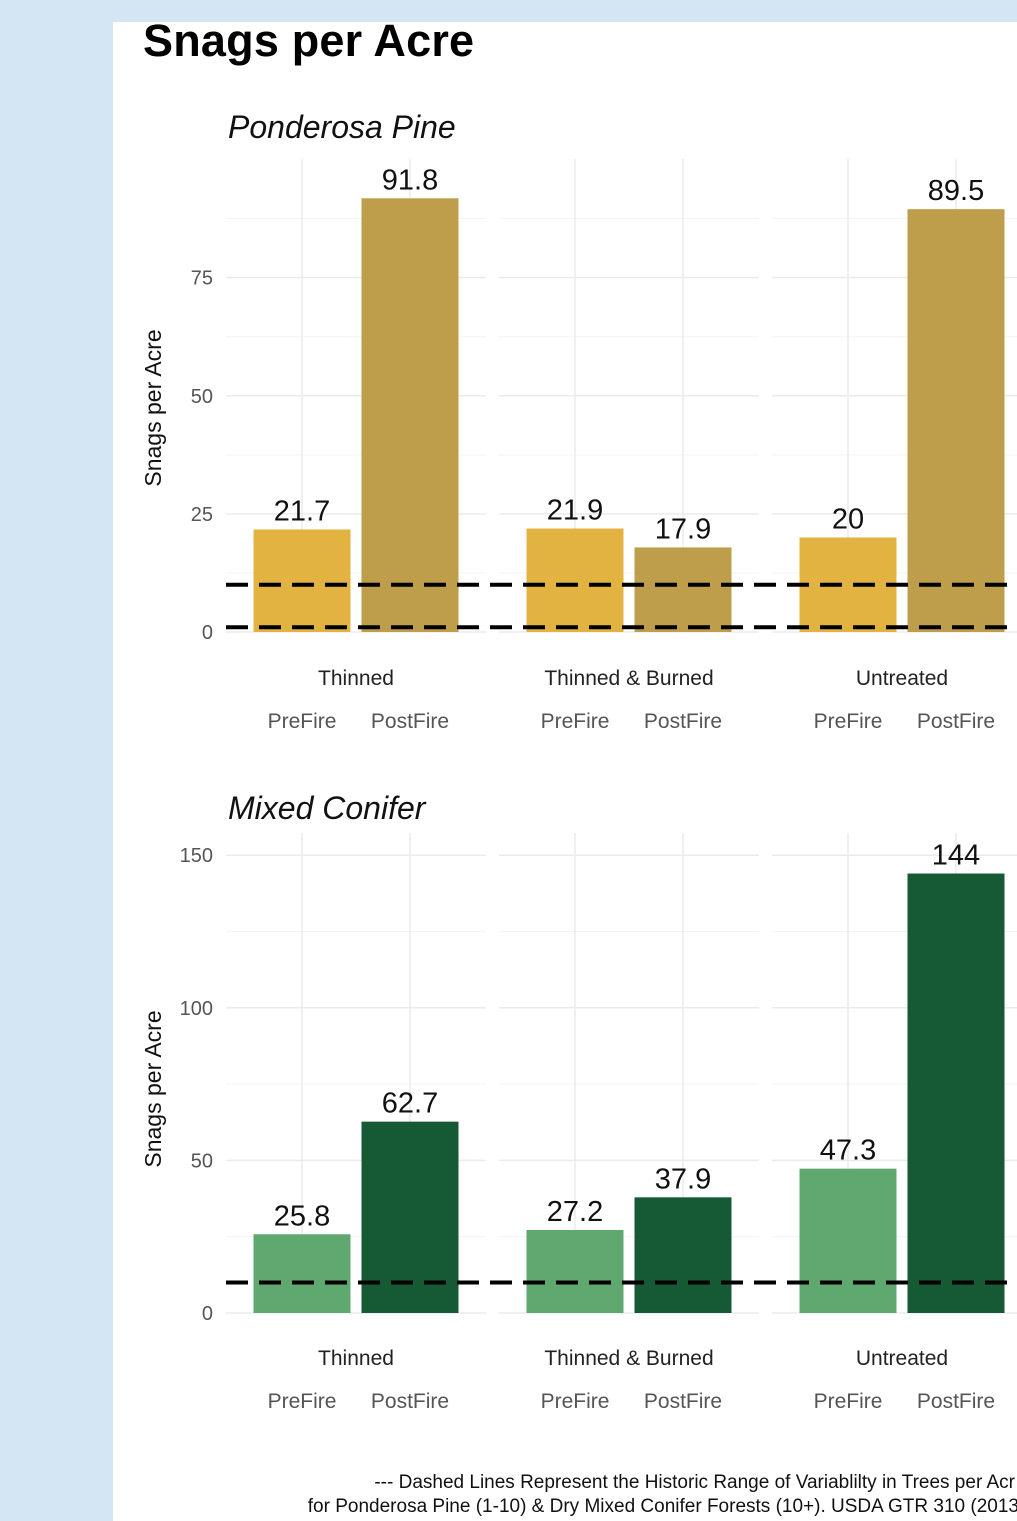 The width and height of the screenshot is (1017, 1521). I want to click on data-label: 47.3, so click(848, 1151).